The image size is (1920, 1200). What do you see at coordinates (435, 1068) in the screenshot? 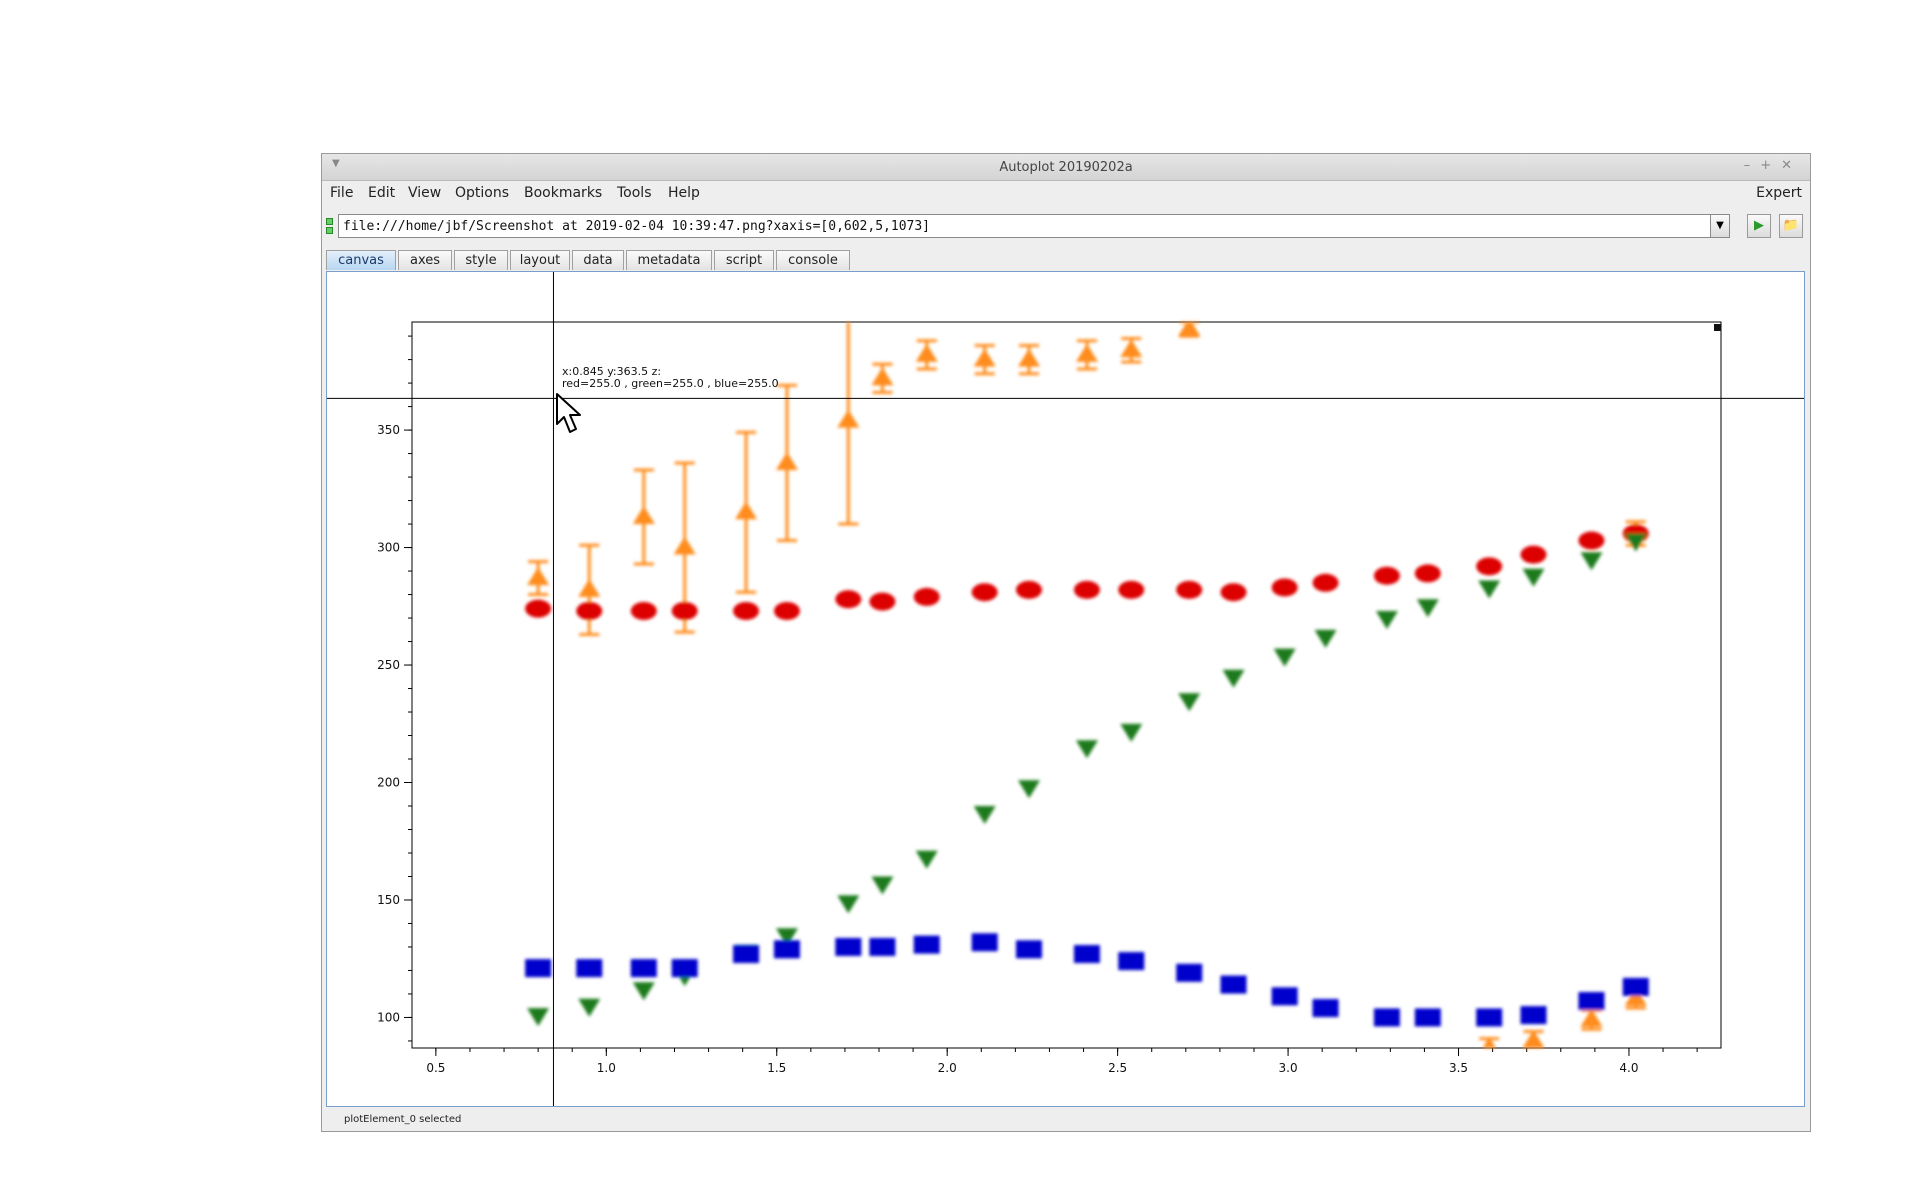
I see `x-tick-label: 0.5` at bounding box center [435, 1068].